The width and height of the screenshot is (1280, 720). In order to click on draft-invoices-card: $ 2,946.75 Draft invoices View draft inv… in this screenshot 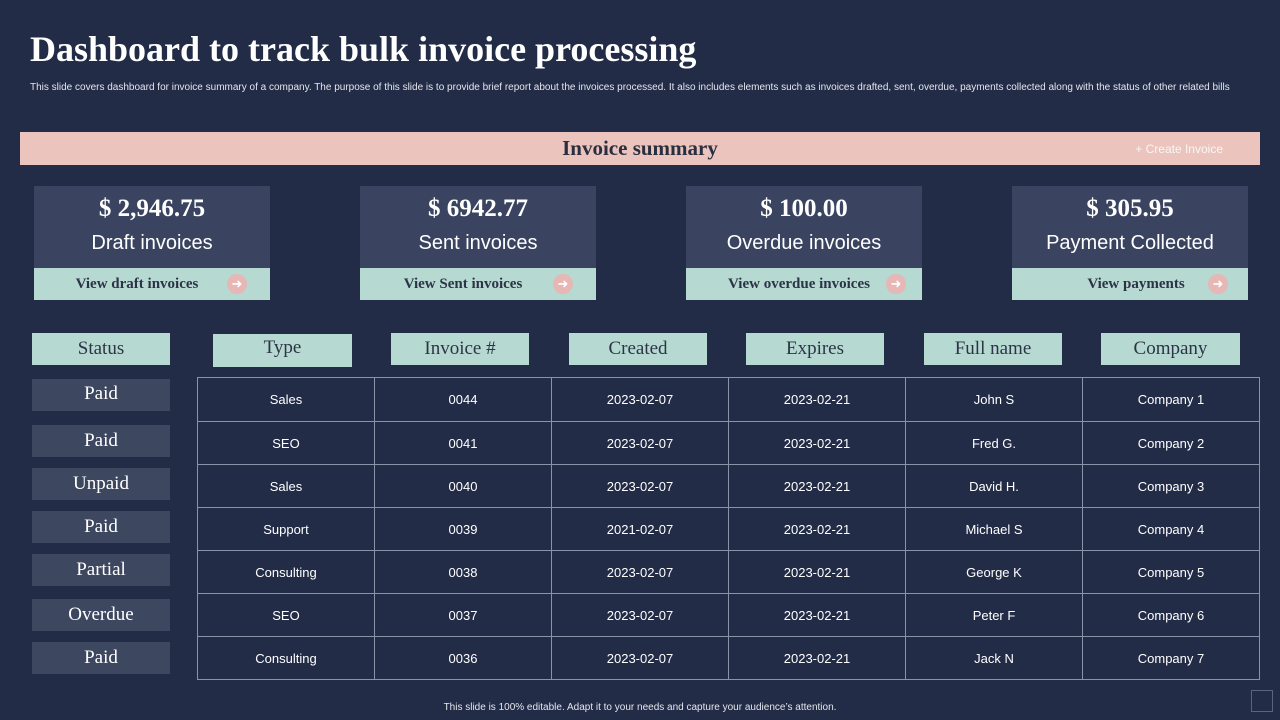, I will do `click(152, 243)`.